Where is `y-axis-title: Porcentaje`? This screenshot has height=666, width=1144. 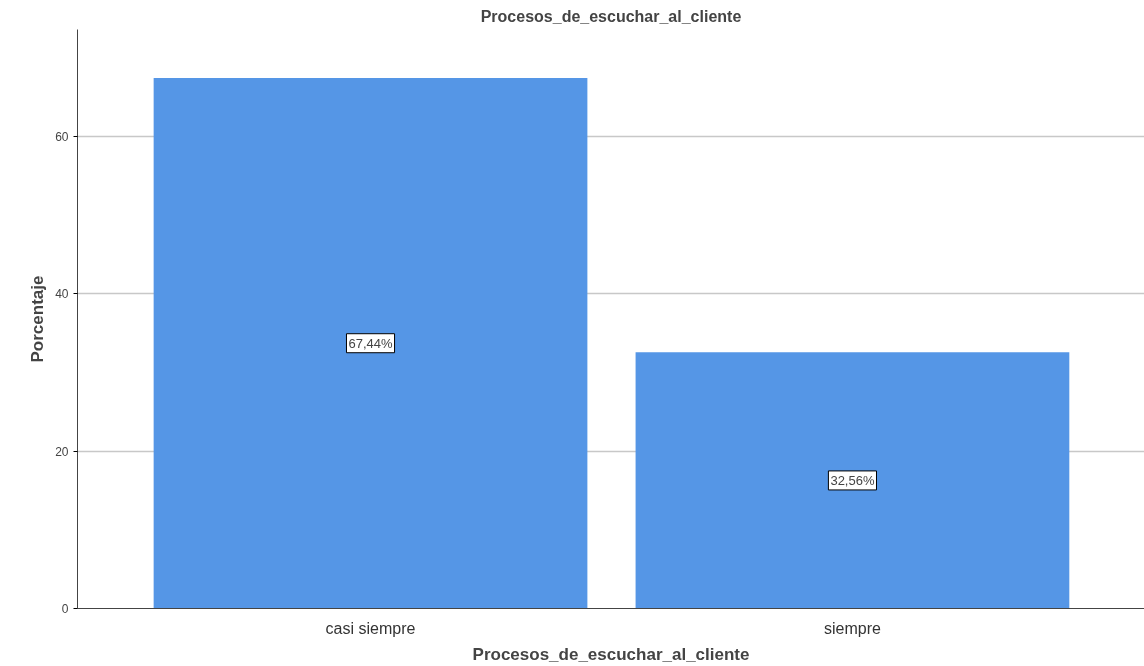 y-axis-title: Porcentaje is located at coordinates (38, 319).